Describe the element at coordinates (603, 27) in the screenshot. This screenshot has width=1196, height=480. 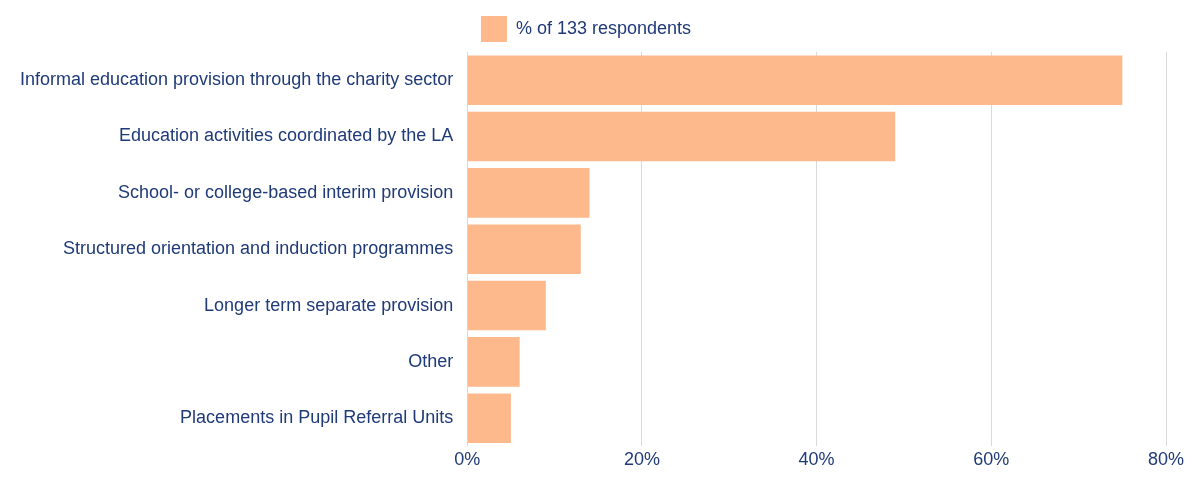
I see `legend-label: % of 133 respondents` at that location.